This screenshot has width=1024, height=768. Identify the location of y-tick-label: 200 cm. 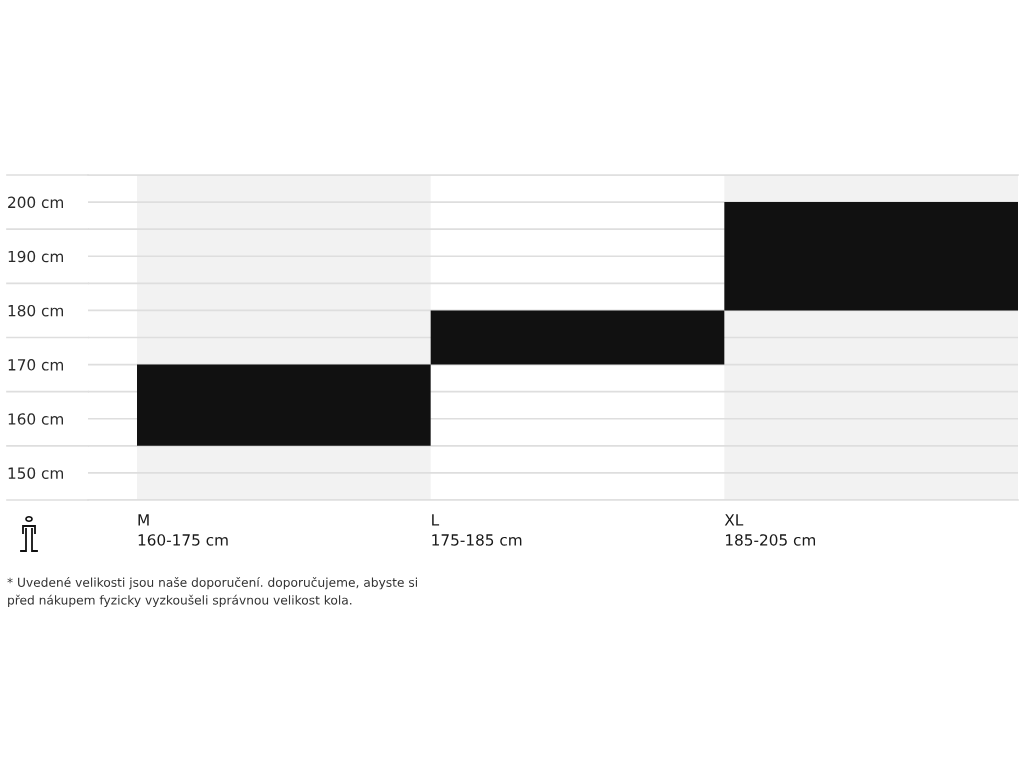
(35, 202).